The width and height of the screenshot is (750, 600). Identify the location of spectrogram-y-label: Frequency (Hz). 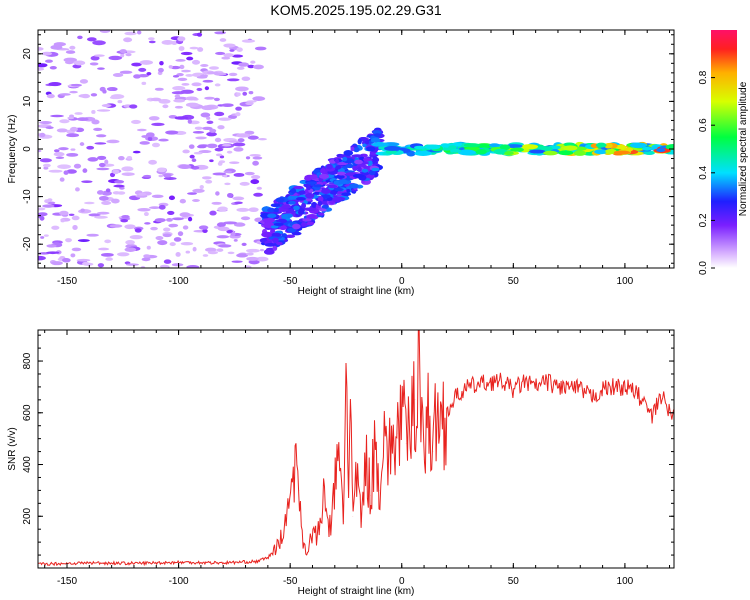
(12, 149).